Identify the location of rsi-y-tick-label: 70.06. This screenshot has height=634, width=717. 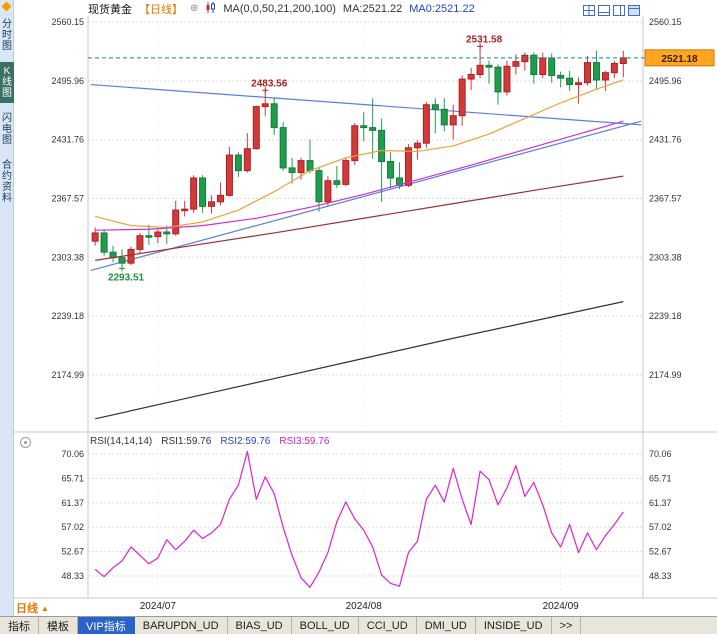
(660, 454).